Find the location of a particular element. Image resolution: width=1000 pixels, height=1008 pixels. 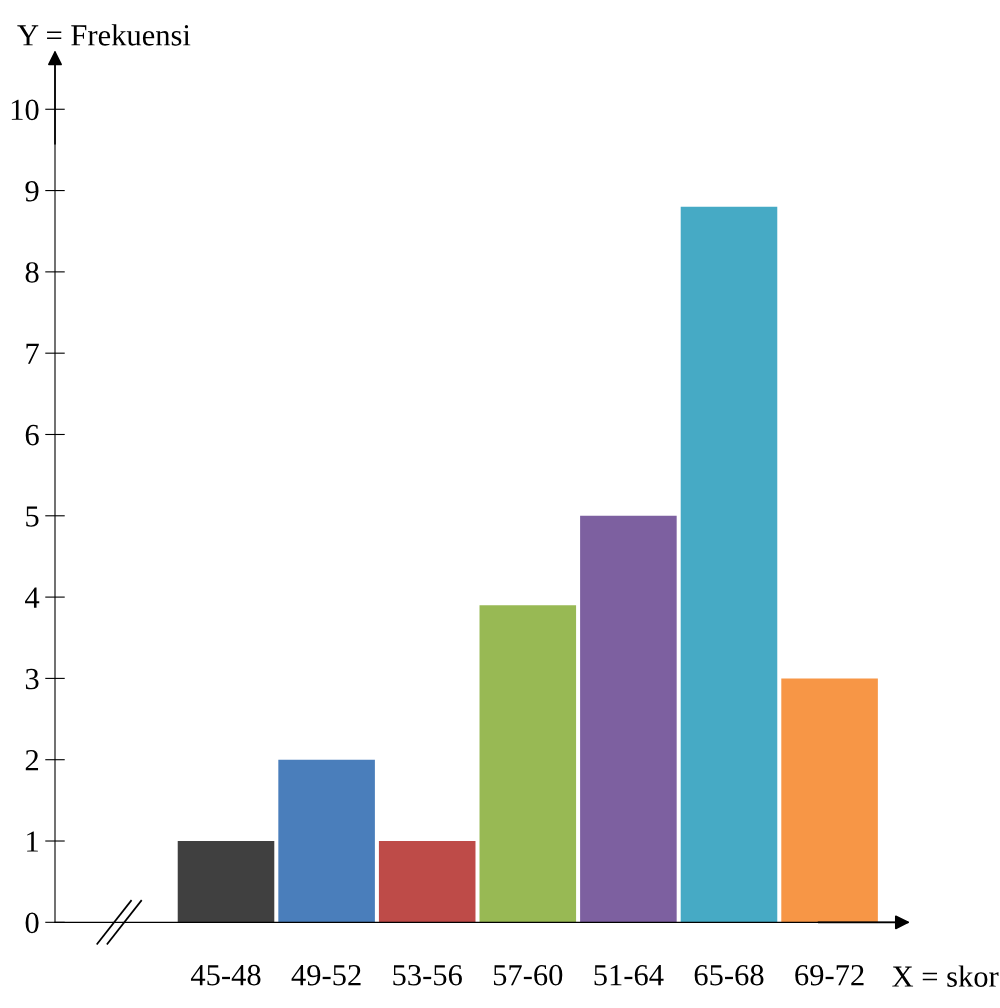

y-tick-label: 0 is located at coordinates (32, 923).